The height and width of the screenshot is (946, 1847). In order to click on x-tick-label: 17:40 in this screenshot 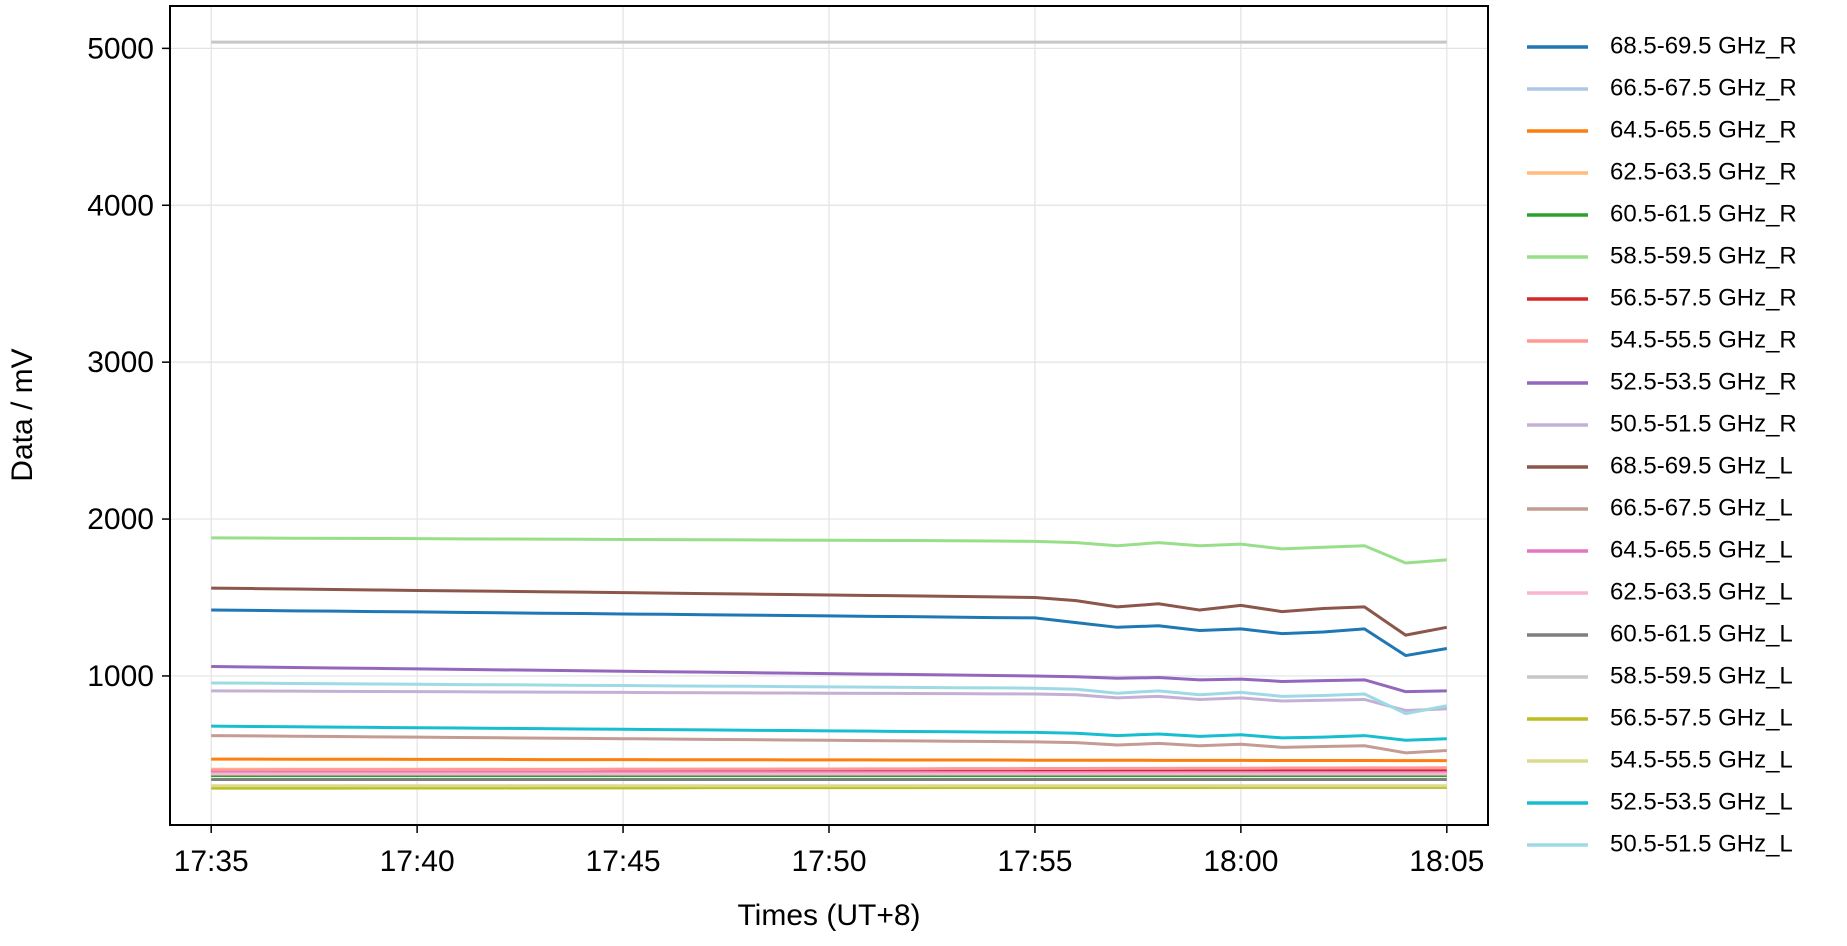, I will do `click(417, 861)`.